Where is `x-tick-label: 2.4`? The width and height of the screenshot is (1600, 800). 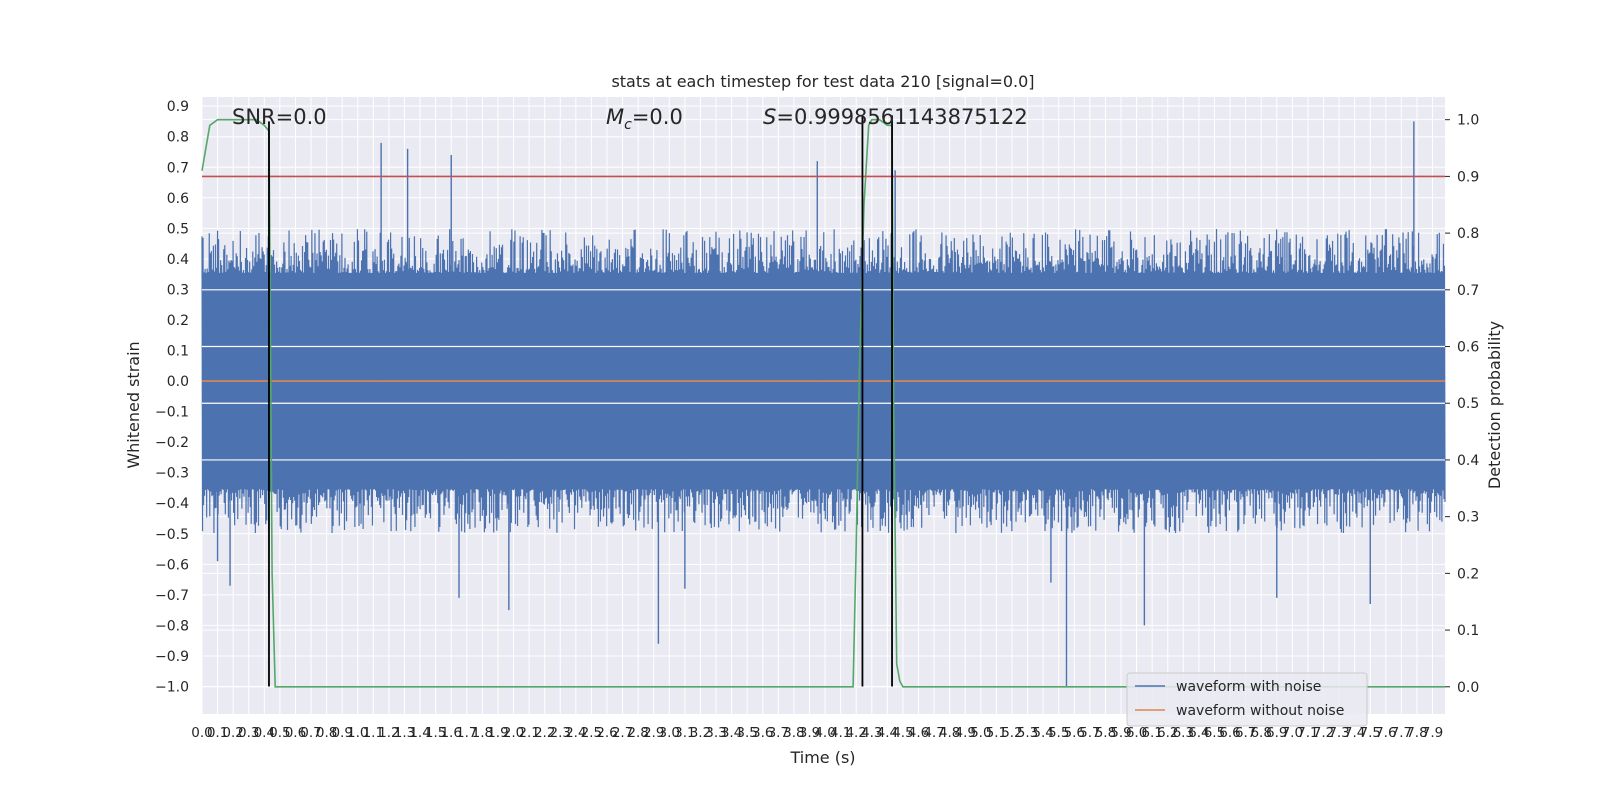 x-tick-label: 2.4 is located at coordinates (575, 733).